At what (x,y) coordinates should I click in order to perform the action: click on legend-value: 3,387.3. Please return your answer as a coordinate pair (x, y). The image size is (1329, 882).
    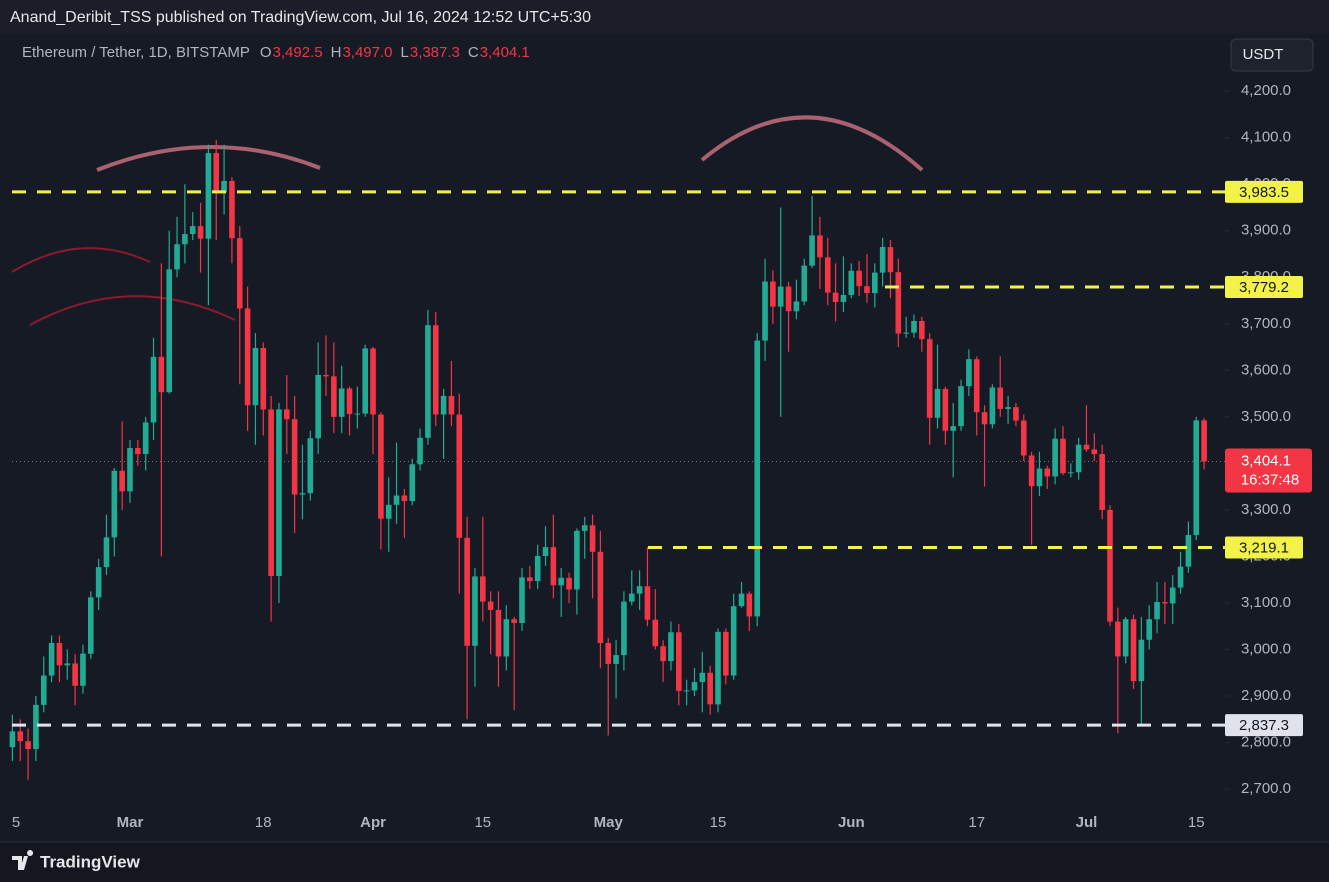
    Looking at the image, I should click on (435, 52).